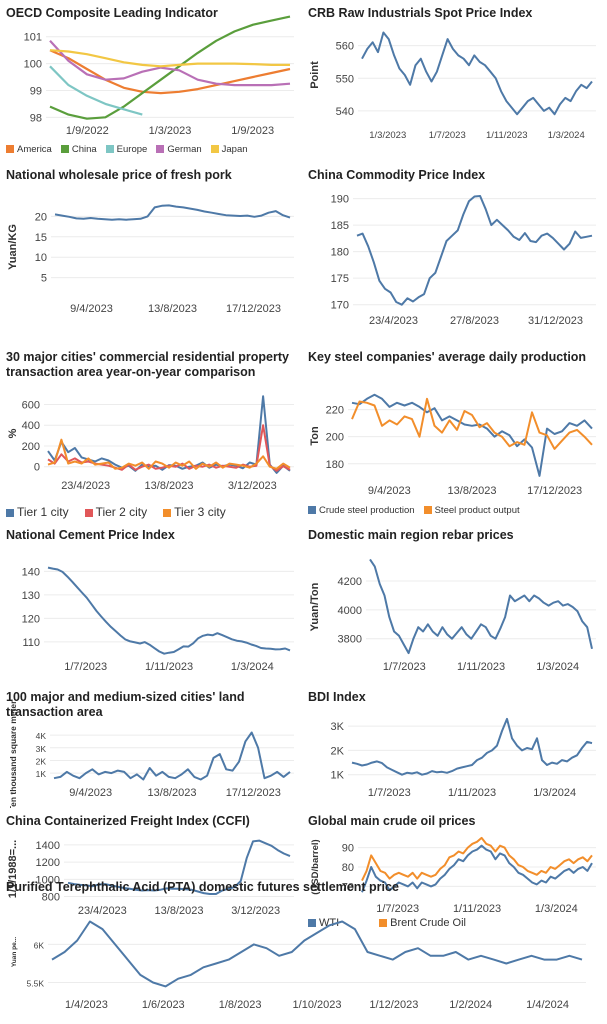 This screenshot has width=607, height=1024. I want to click on y-tick-label: 1K, so click(338, 776).